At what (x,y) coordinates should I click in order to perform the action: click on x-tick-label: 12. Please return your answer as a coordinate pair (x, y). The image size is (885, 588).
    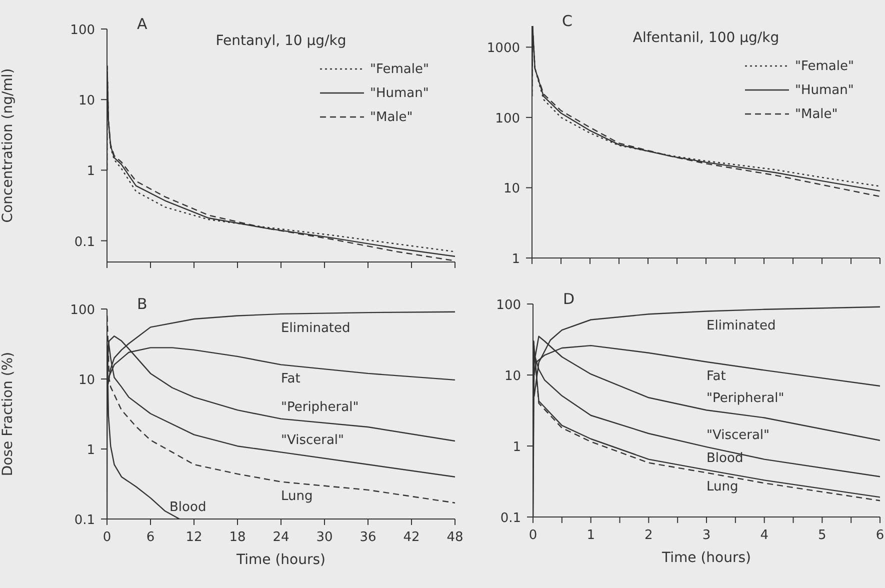
    Looking at the image, I should click on (194, 537).